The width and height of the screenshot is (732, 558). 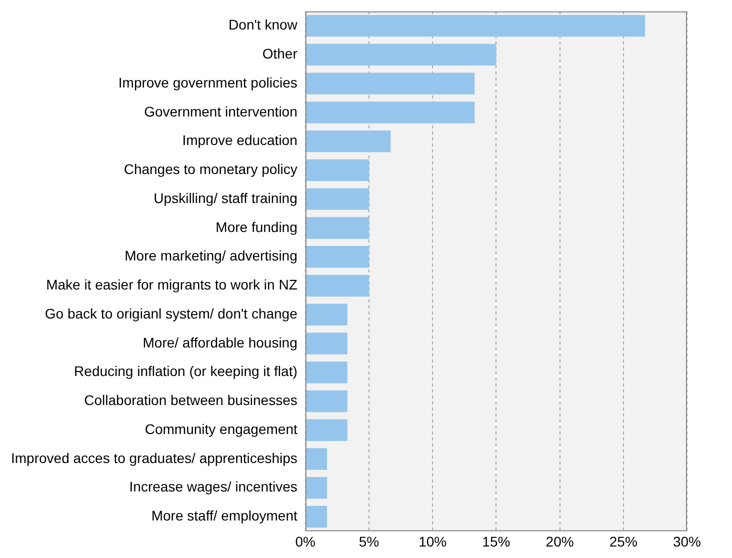 I want to click on y-tick-label: Make it easier for migrants to work in NZ, so click(x=172, y=284).